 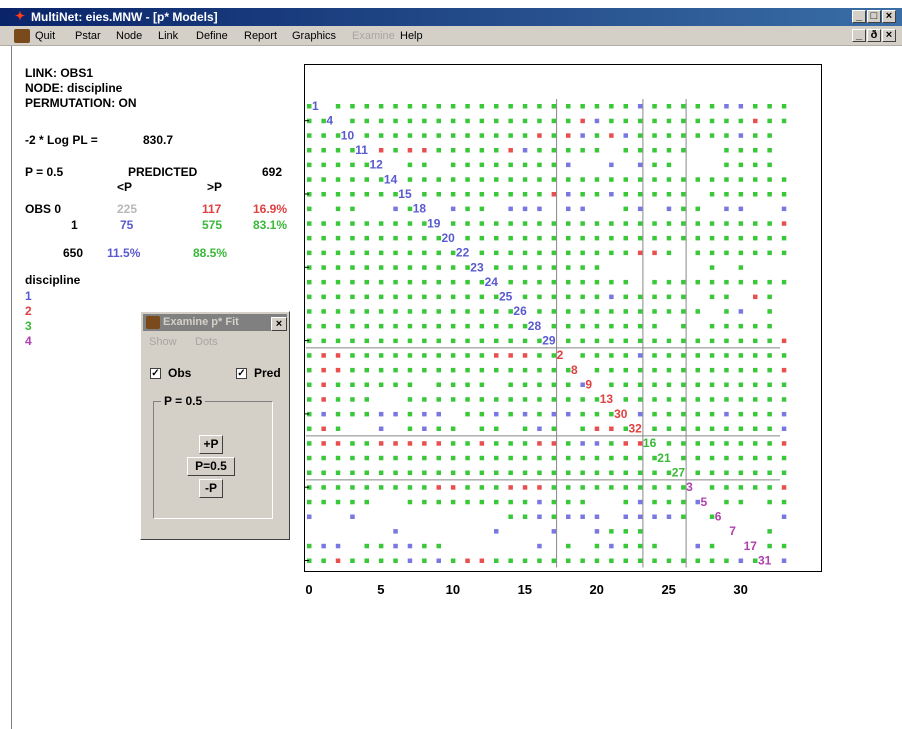 What do you see at coordinates (168, 36) in the screenshot?
I see `menu-link: Link` at bounding box center [168, 36].